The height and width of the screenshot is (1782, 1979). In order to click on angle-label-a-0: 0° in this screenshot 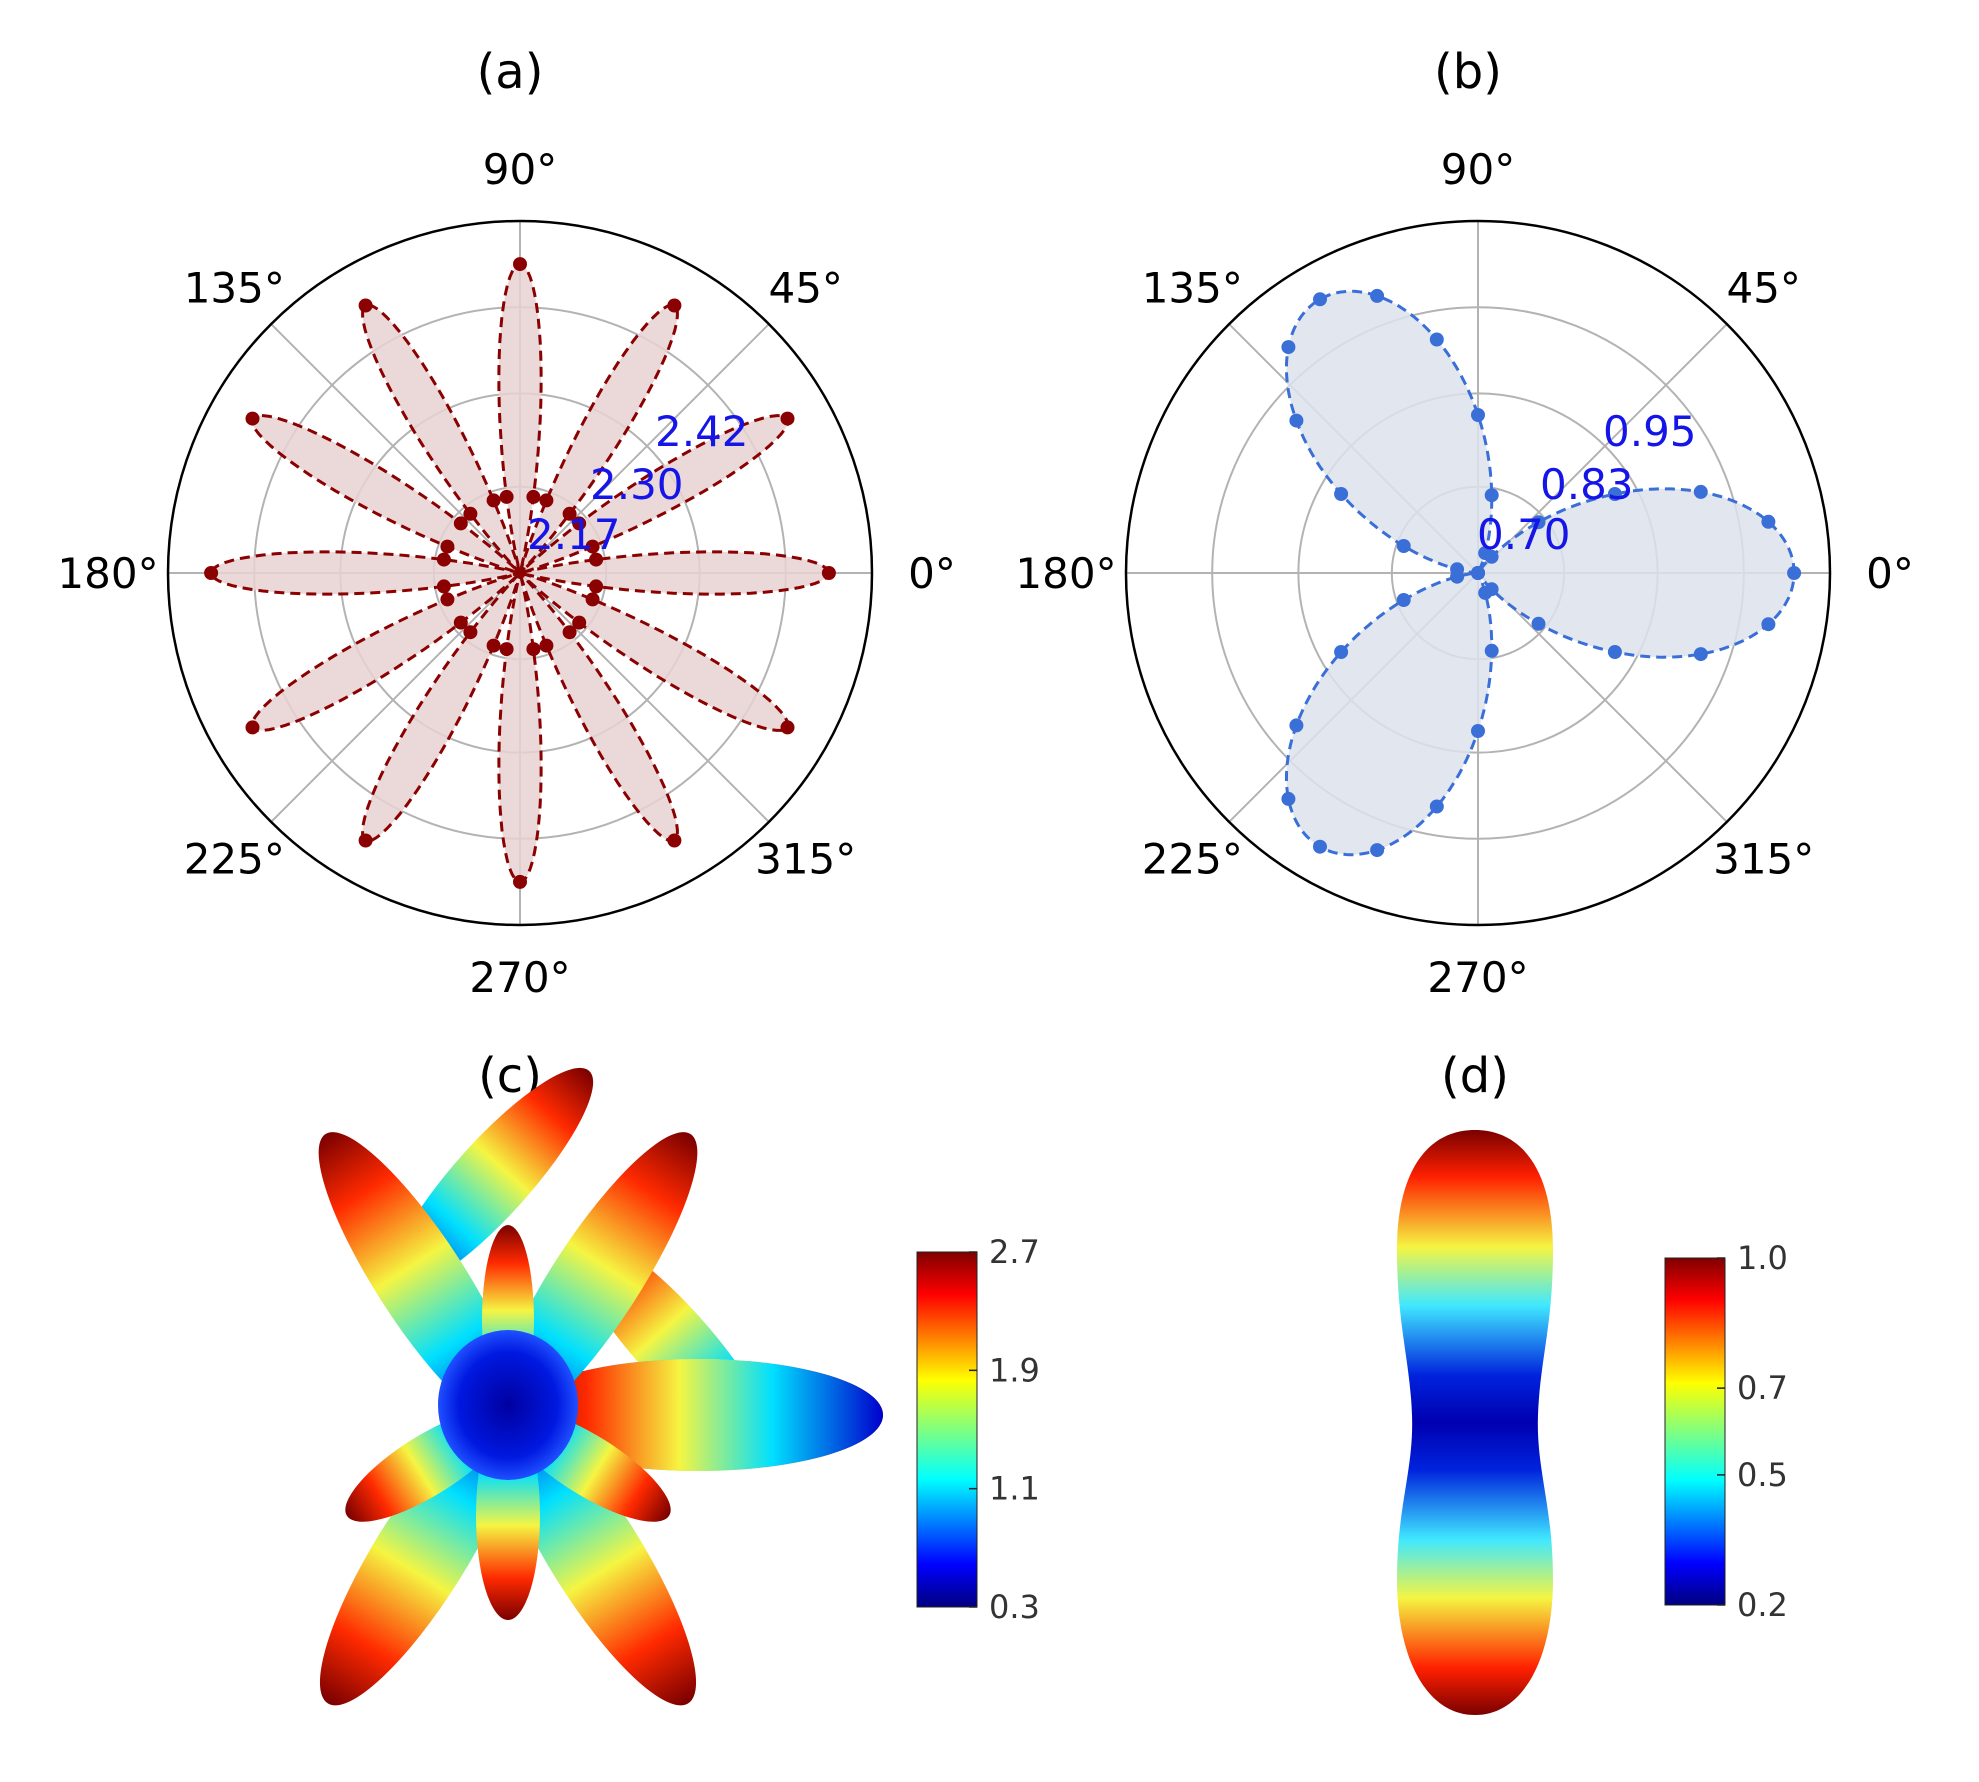, I will do `click(932, 573)`.